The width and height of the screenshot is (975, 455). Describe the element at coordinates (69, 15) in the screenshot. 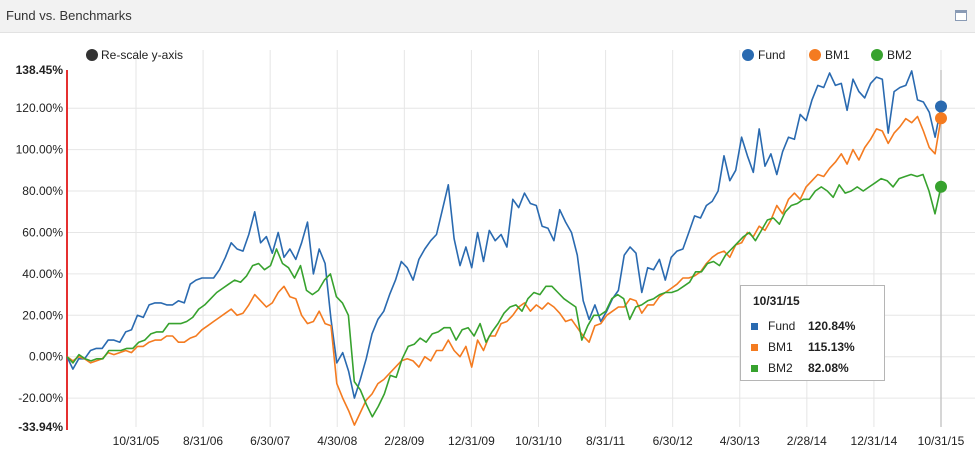

I see `panel-title: Fund vs. Benchmarks` at that location.